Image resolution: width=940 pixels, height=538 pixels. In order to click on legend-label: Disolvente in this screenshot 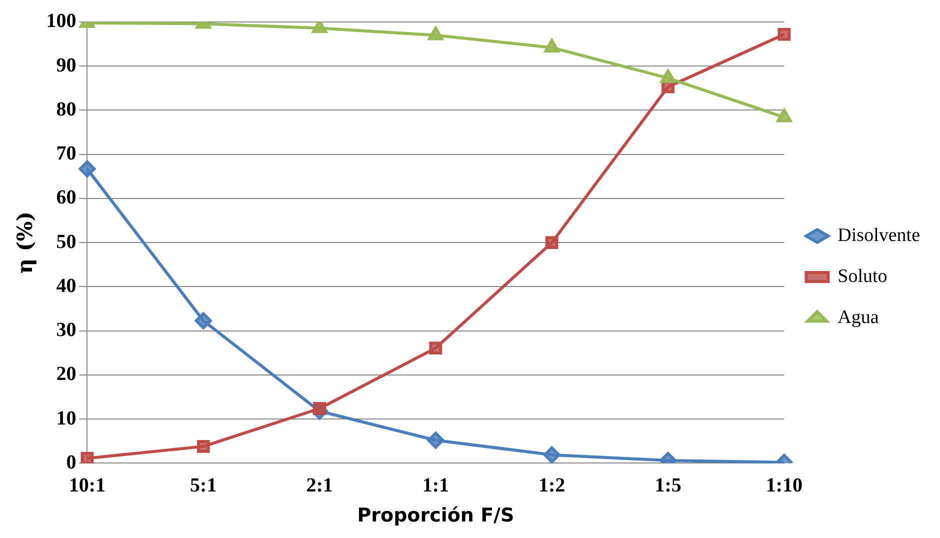, I will do `click(879, 235)`.